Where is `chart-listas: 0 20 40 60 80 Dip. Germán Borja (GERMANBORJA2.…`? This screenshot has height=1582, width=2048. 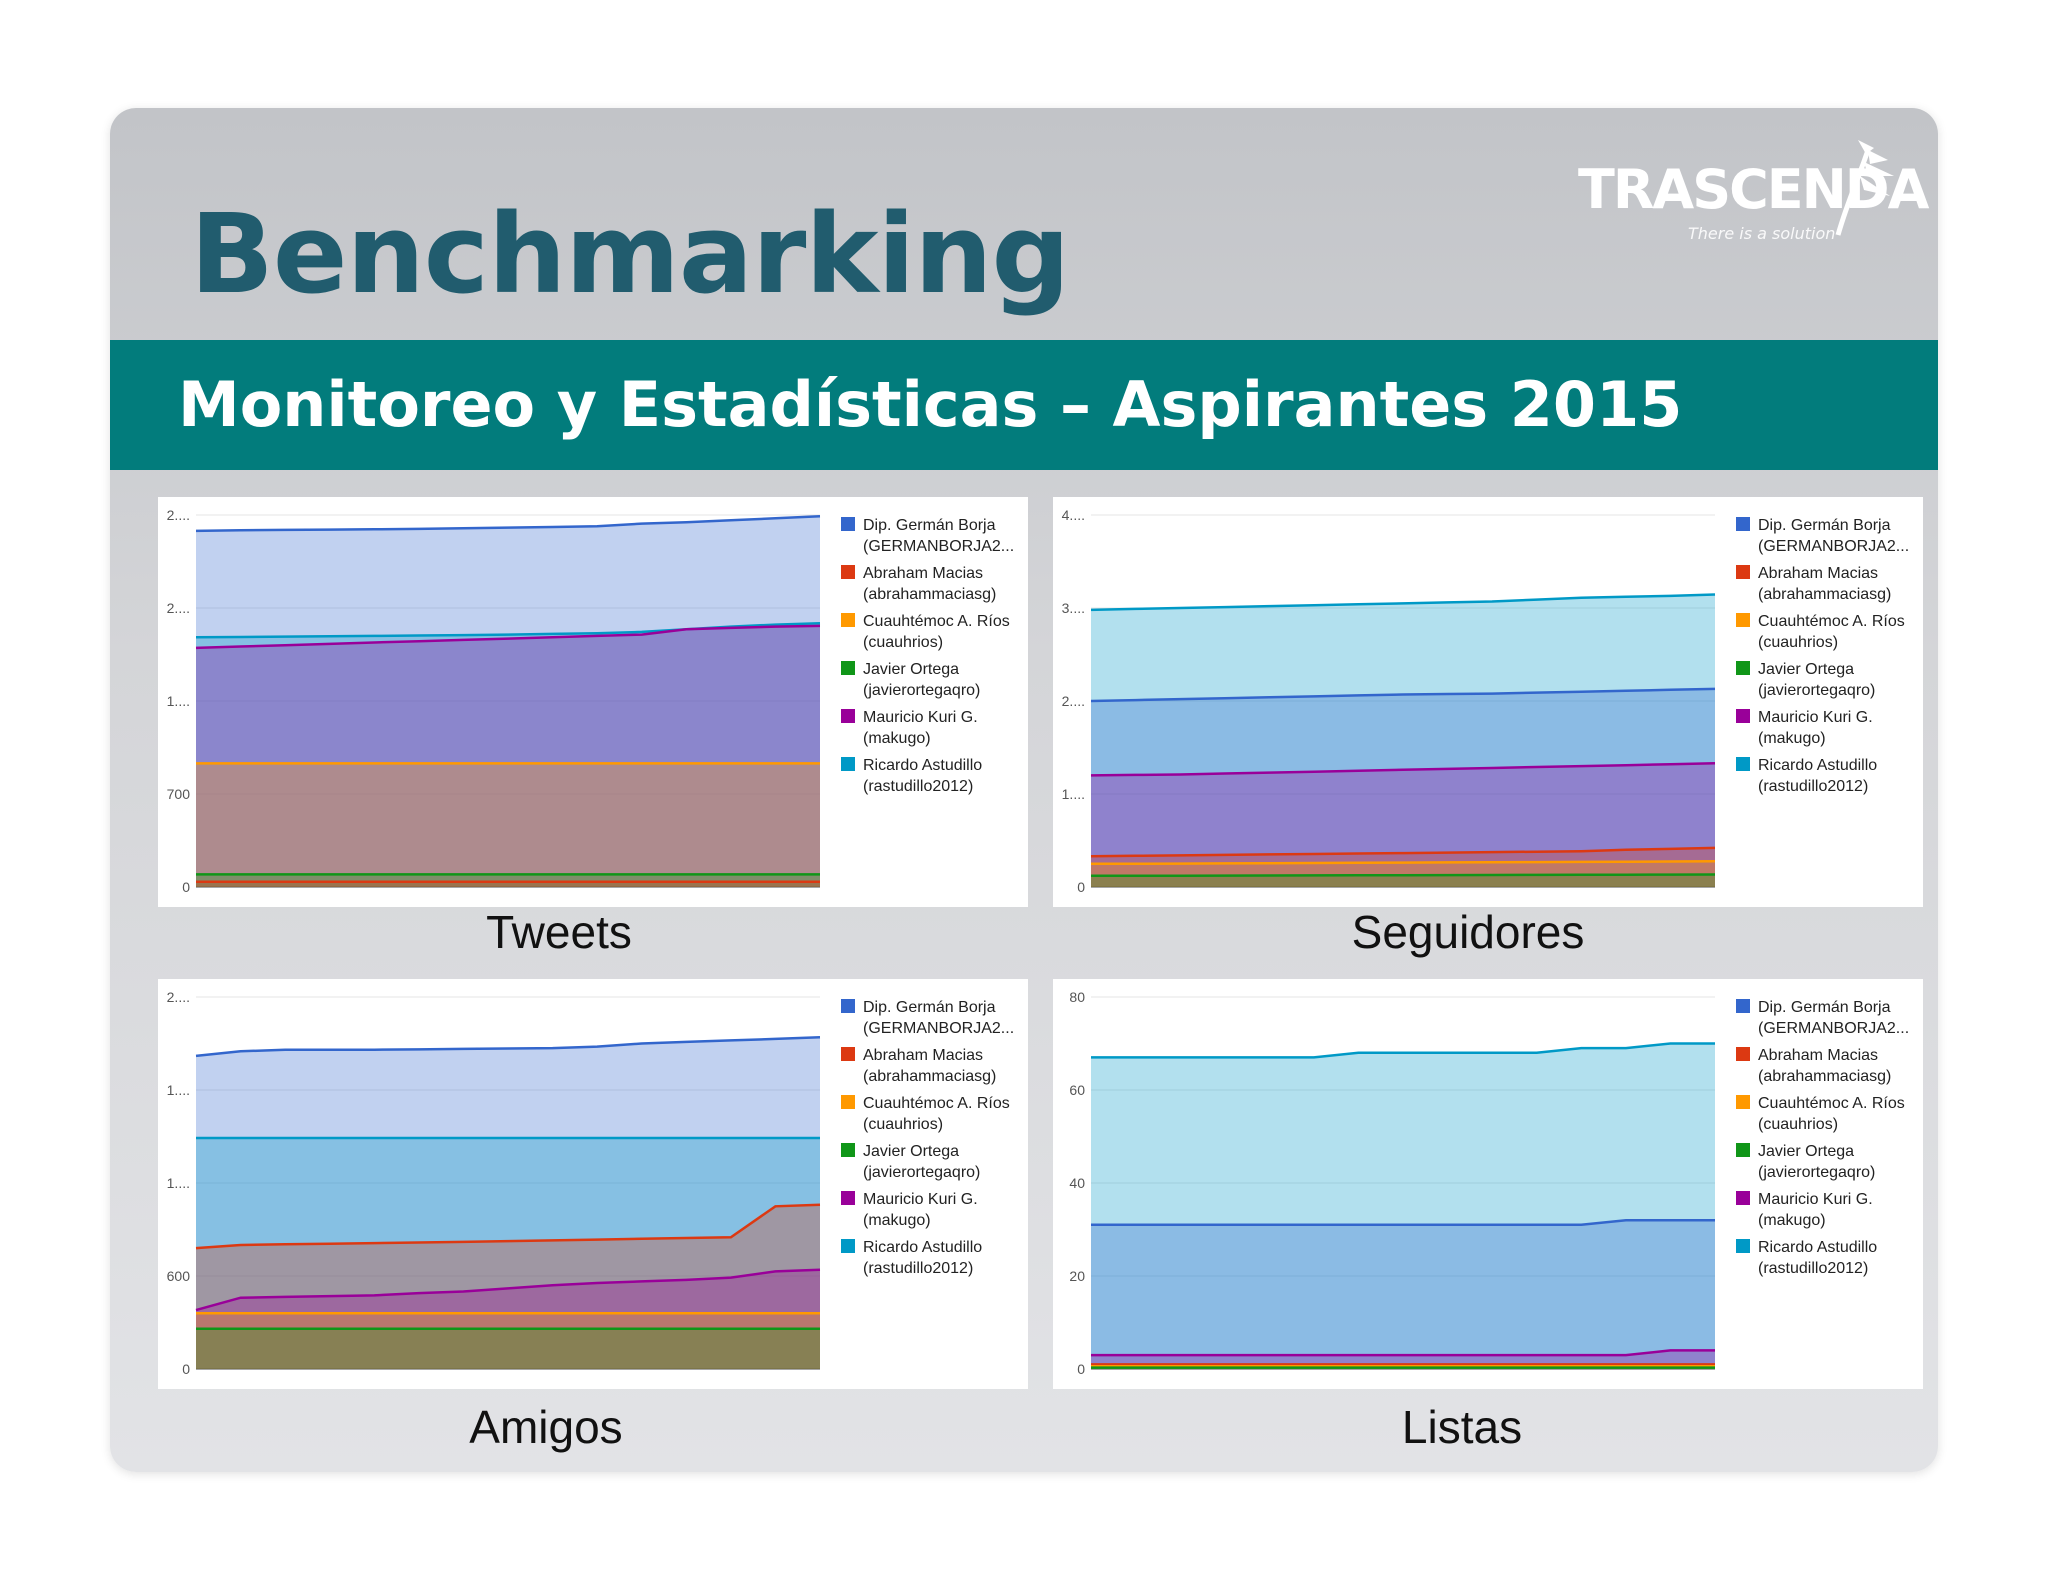 chart-listas: 0 20 40 60 80 Dip. Germán Borja (GERMANBORJA2.… is located at coordinates (1489, 1183).